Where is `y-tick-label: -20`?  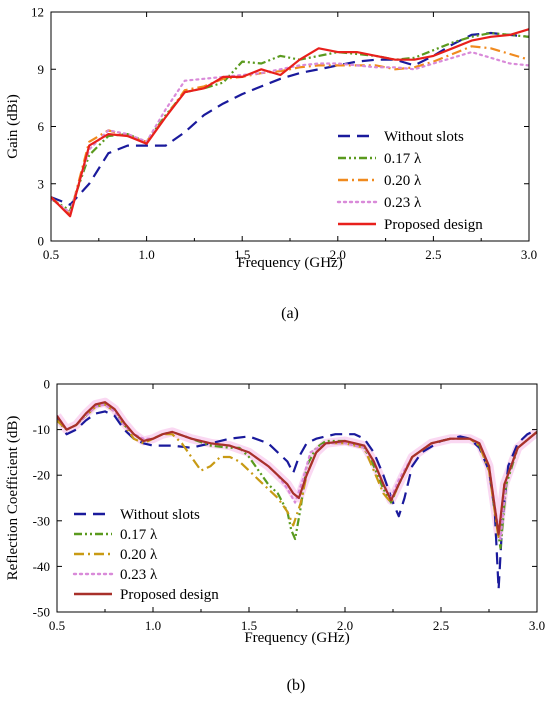
y-tick-label: -20 is located at coordinates (41, 475).